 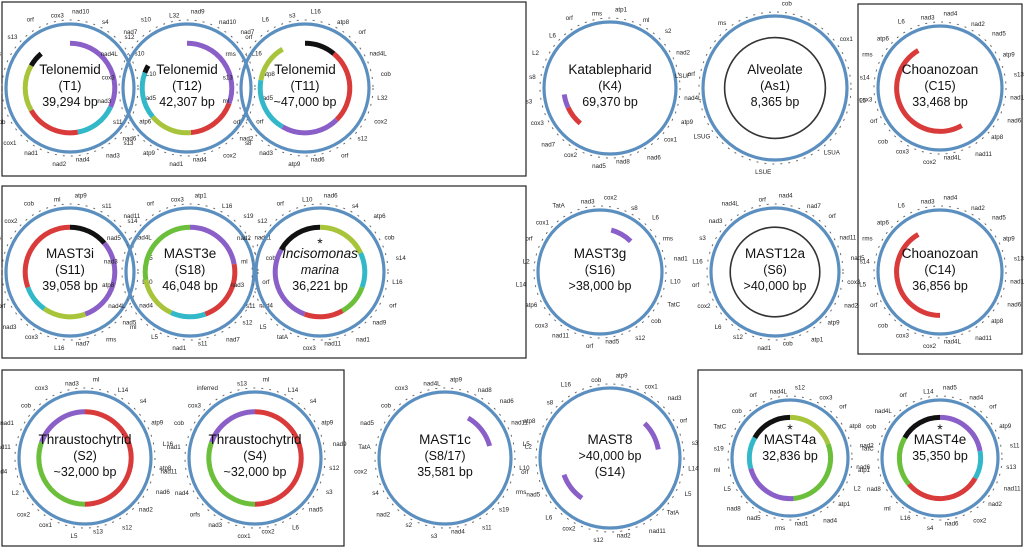 What do you see at coordinates (790, 456) in the screenshot?
I see `genome-id: 32,836 bp` at bounding box center [790, 456].